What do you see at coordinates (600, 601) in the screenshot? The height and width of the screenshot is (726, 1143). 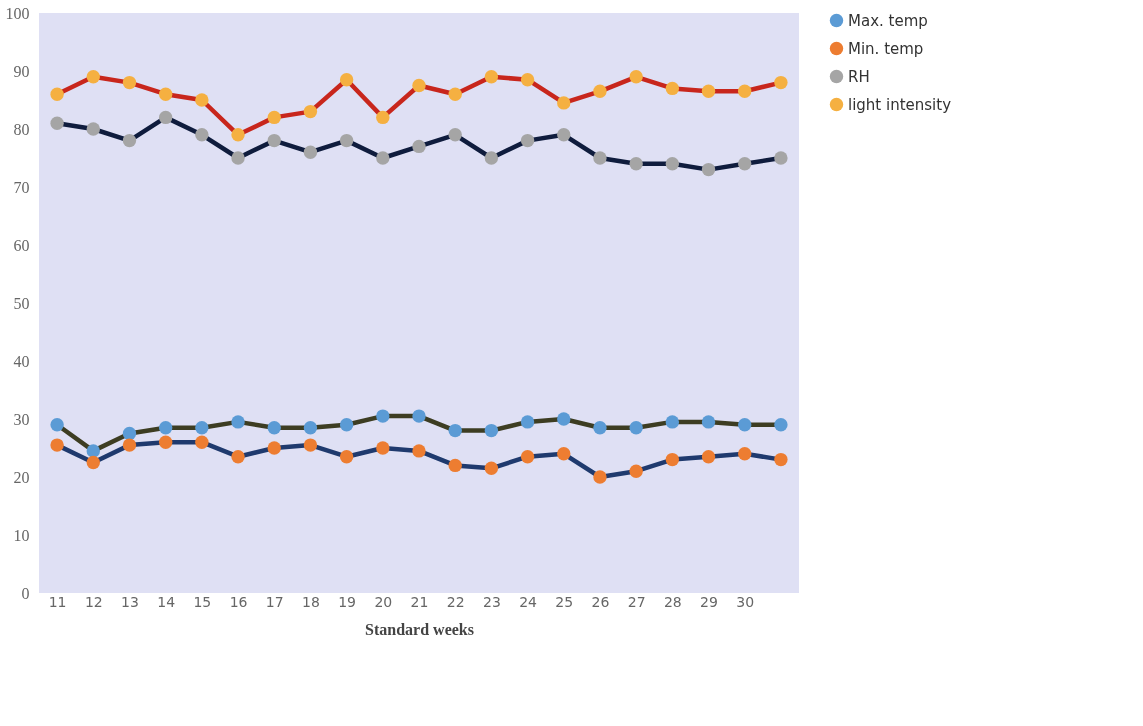 I see `x-tick-label: 26` at bounding box center [600, 601].